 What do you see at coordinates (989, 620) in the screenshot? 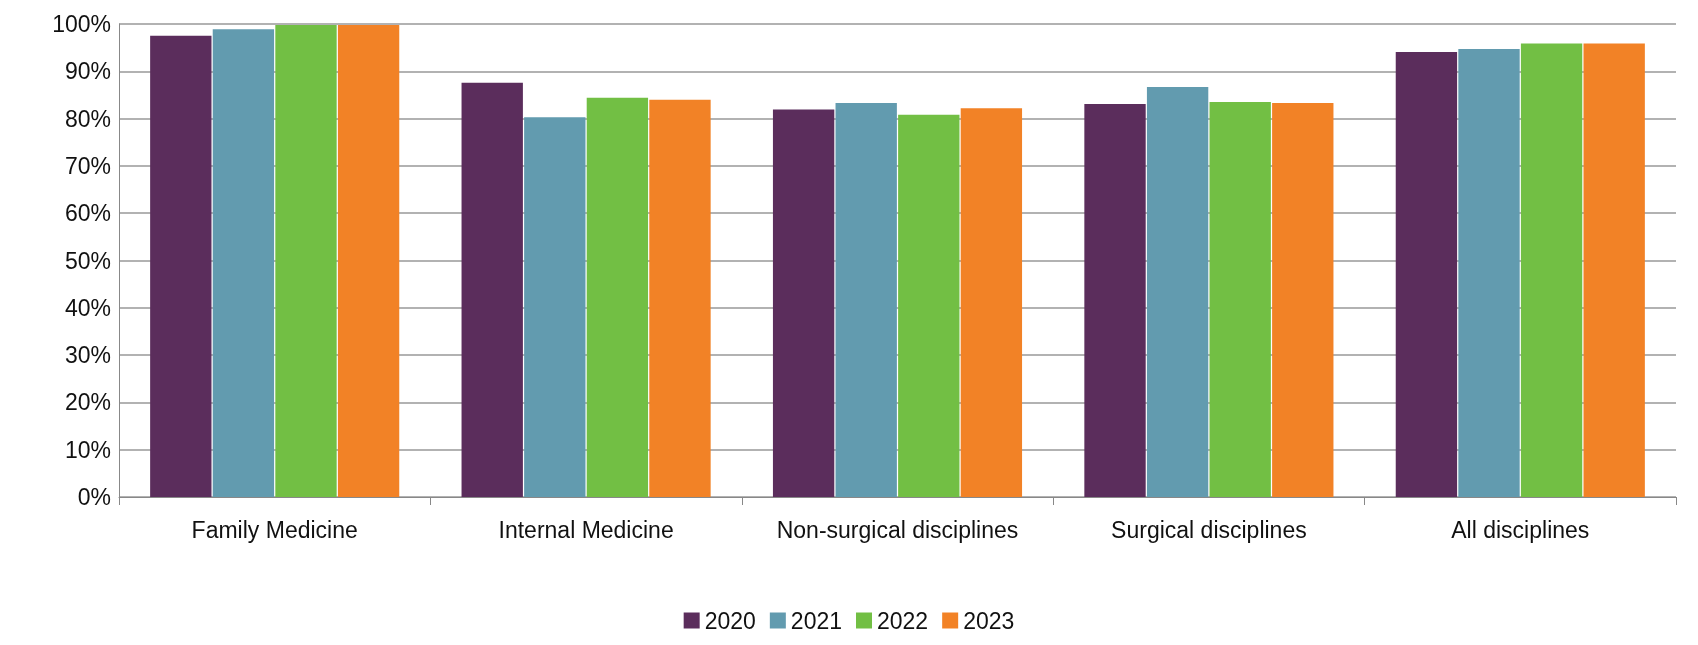
I see `legend-label: 2023` at bounding box center [989, 620].